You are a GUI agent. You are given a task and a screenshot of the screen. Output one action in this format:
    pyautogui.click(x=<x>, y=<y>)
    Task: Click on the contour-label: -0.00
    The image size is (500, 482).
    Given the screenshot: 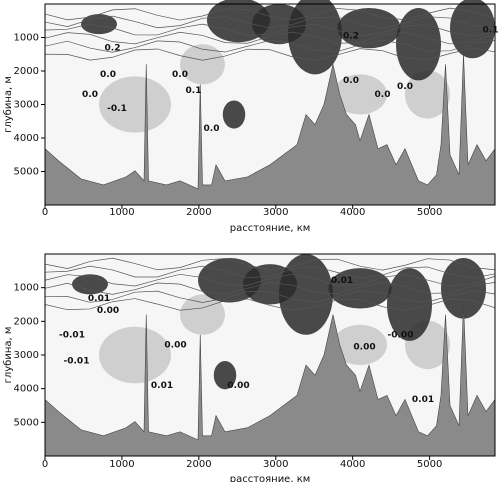 What is the action you would take?
    pyautogui.click(x=401, y=335)
    